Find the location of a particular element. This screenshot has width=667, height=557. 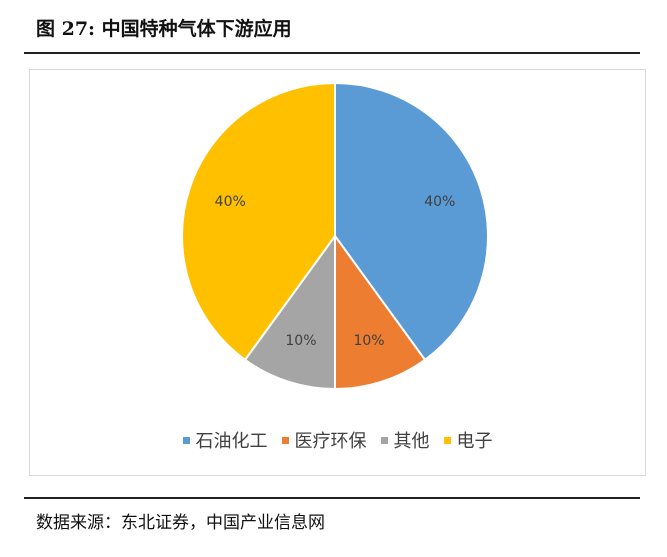

legend-label-3: 其他 is located at coordinates (411, 441).